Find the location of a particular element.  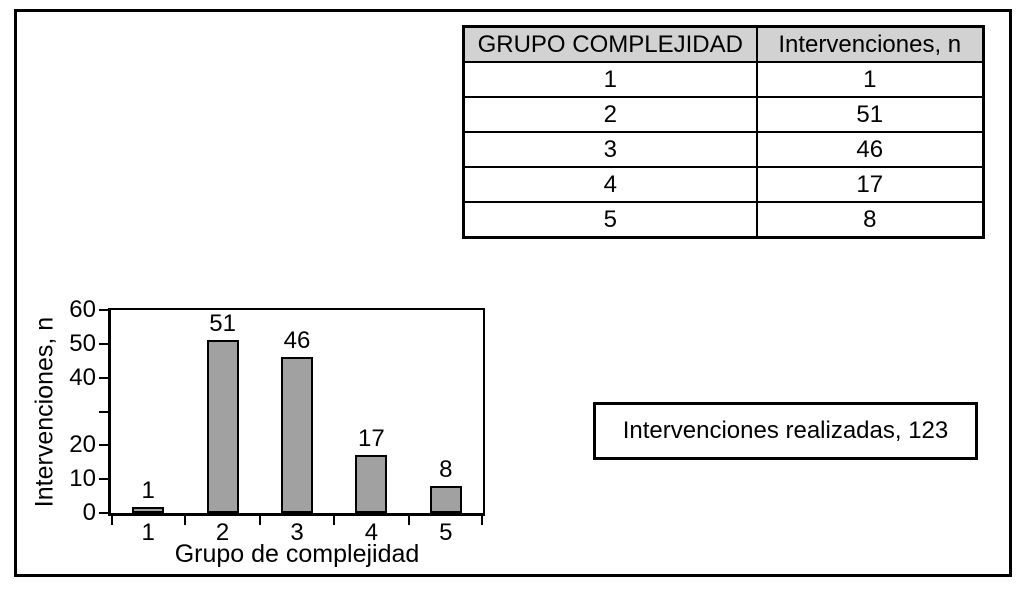

table-cell: 46 is located at coordinates (870, 149).